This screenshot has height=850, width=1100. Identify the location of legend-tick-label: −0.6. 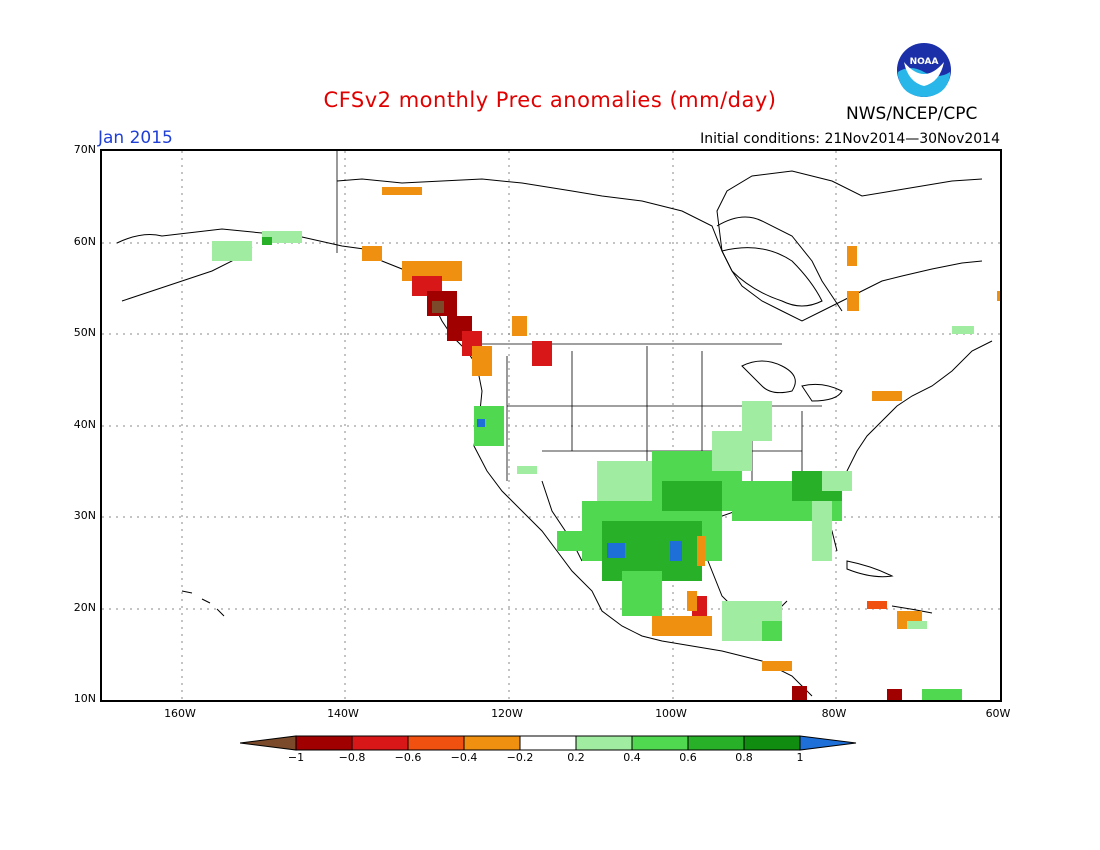
(408, 757).